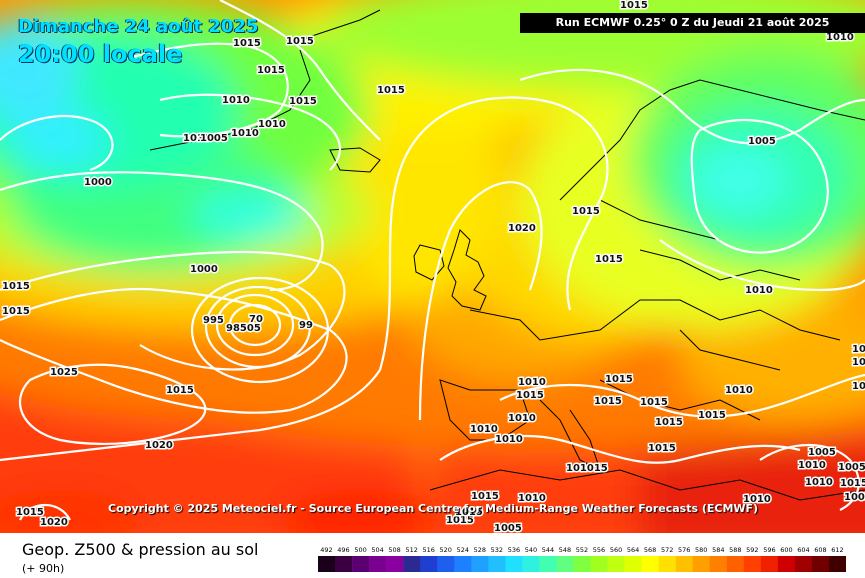  What do you see at coordinates (140, 549) in the screenshot?
I see `map-title: Geop. Z500 & pression au sol` at bounding box center [140, 549].